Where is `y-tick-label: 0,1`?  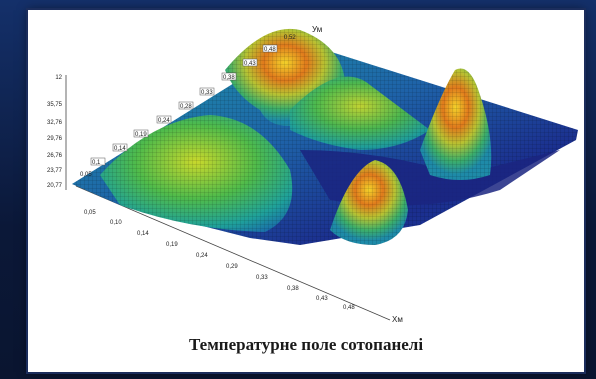 y-tick-label: 0,1 is located at coordinates (96, 163).